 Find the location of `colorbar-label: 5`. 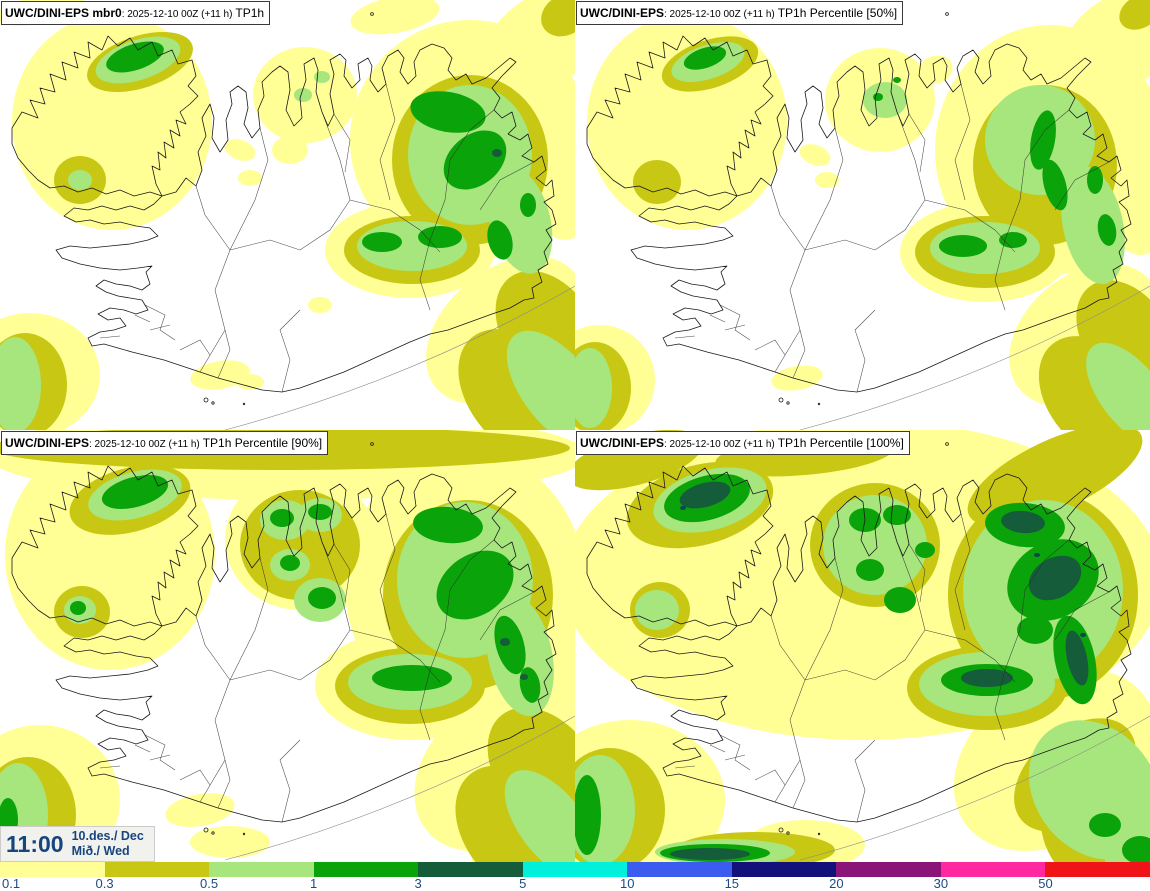

colorbar-label: 5 is located at coordinates (523, 883).